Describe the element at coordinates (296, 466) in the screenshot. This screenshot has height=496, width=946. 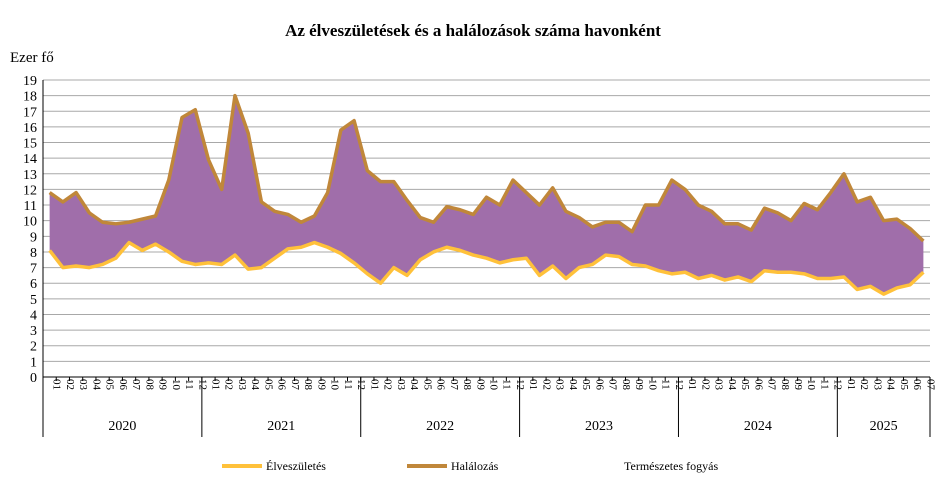
I see `legend-label-elveszuletes: Élveszületés` at that location.